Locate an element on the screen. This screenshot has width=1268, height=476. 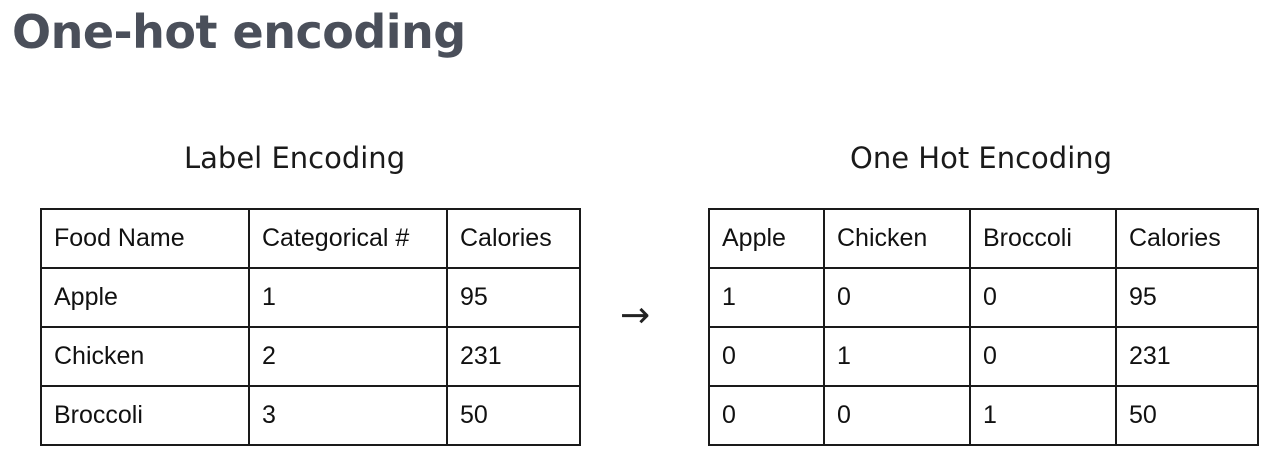
table-row: 0 0 1 50 is located at coordinates (983, 415).